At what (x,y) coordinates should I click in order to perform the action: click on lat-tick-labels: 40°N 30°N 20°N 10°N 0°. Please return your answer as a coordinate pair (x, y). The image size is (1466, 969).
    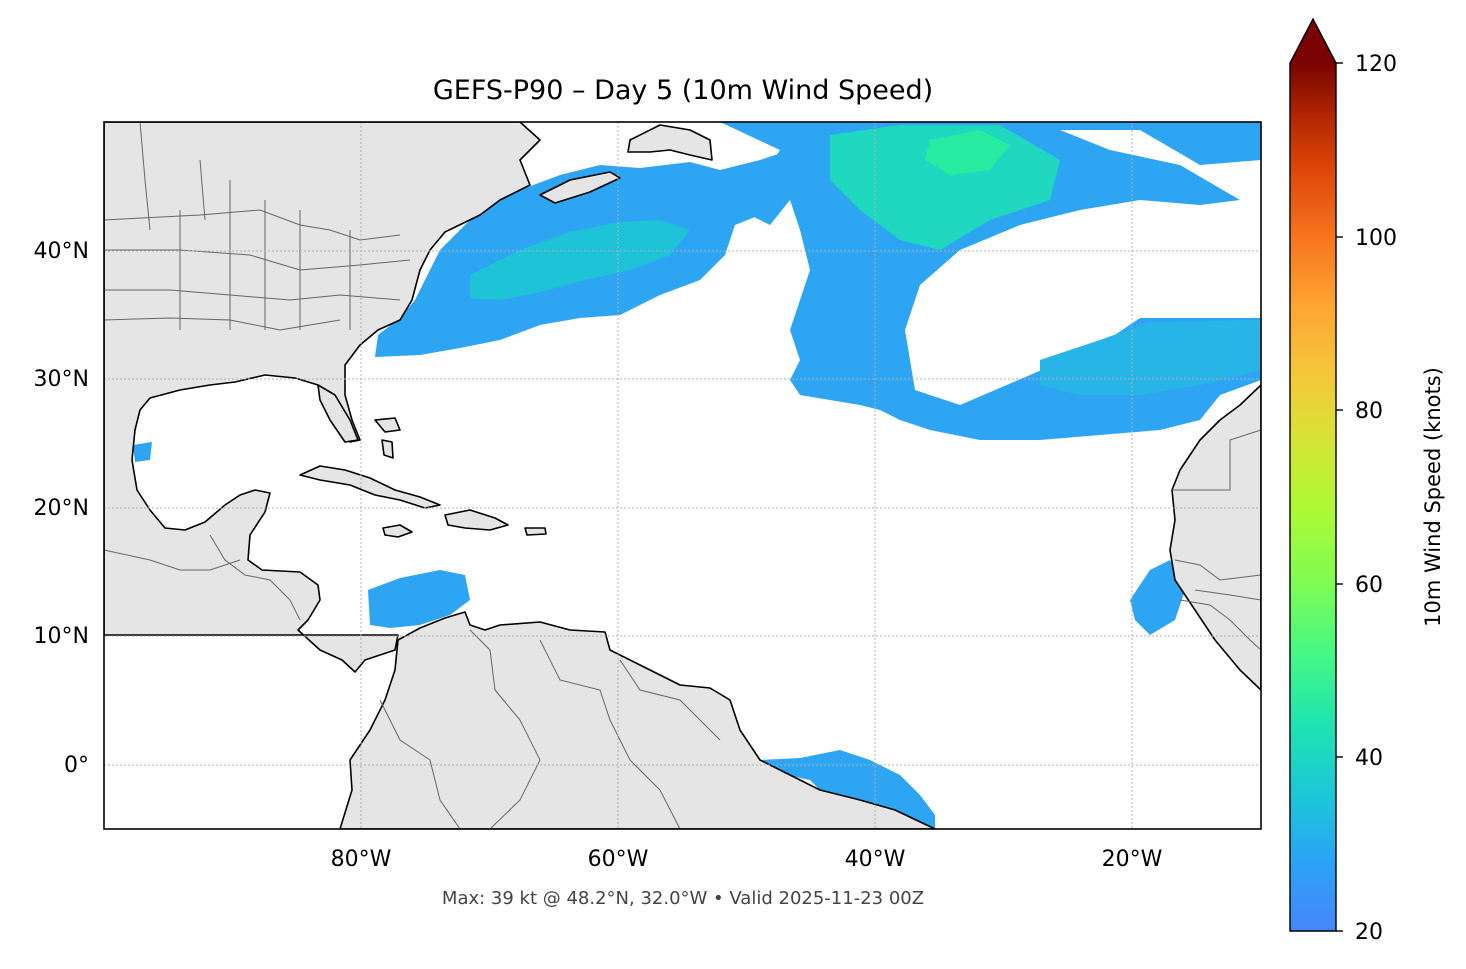
    Looking at the image, I should click on (61, 508).